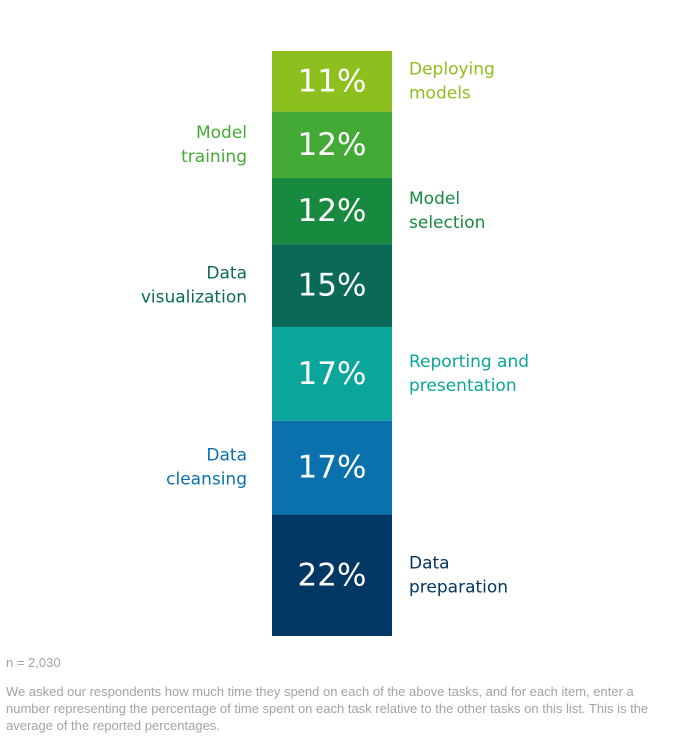 The height and width of the screenshot is (742, 689). Describe the element at coordinates (447, 211) in the screenshot. I see `category-label-model-selection: Model selection` at that location.